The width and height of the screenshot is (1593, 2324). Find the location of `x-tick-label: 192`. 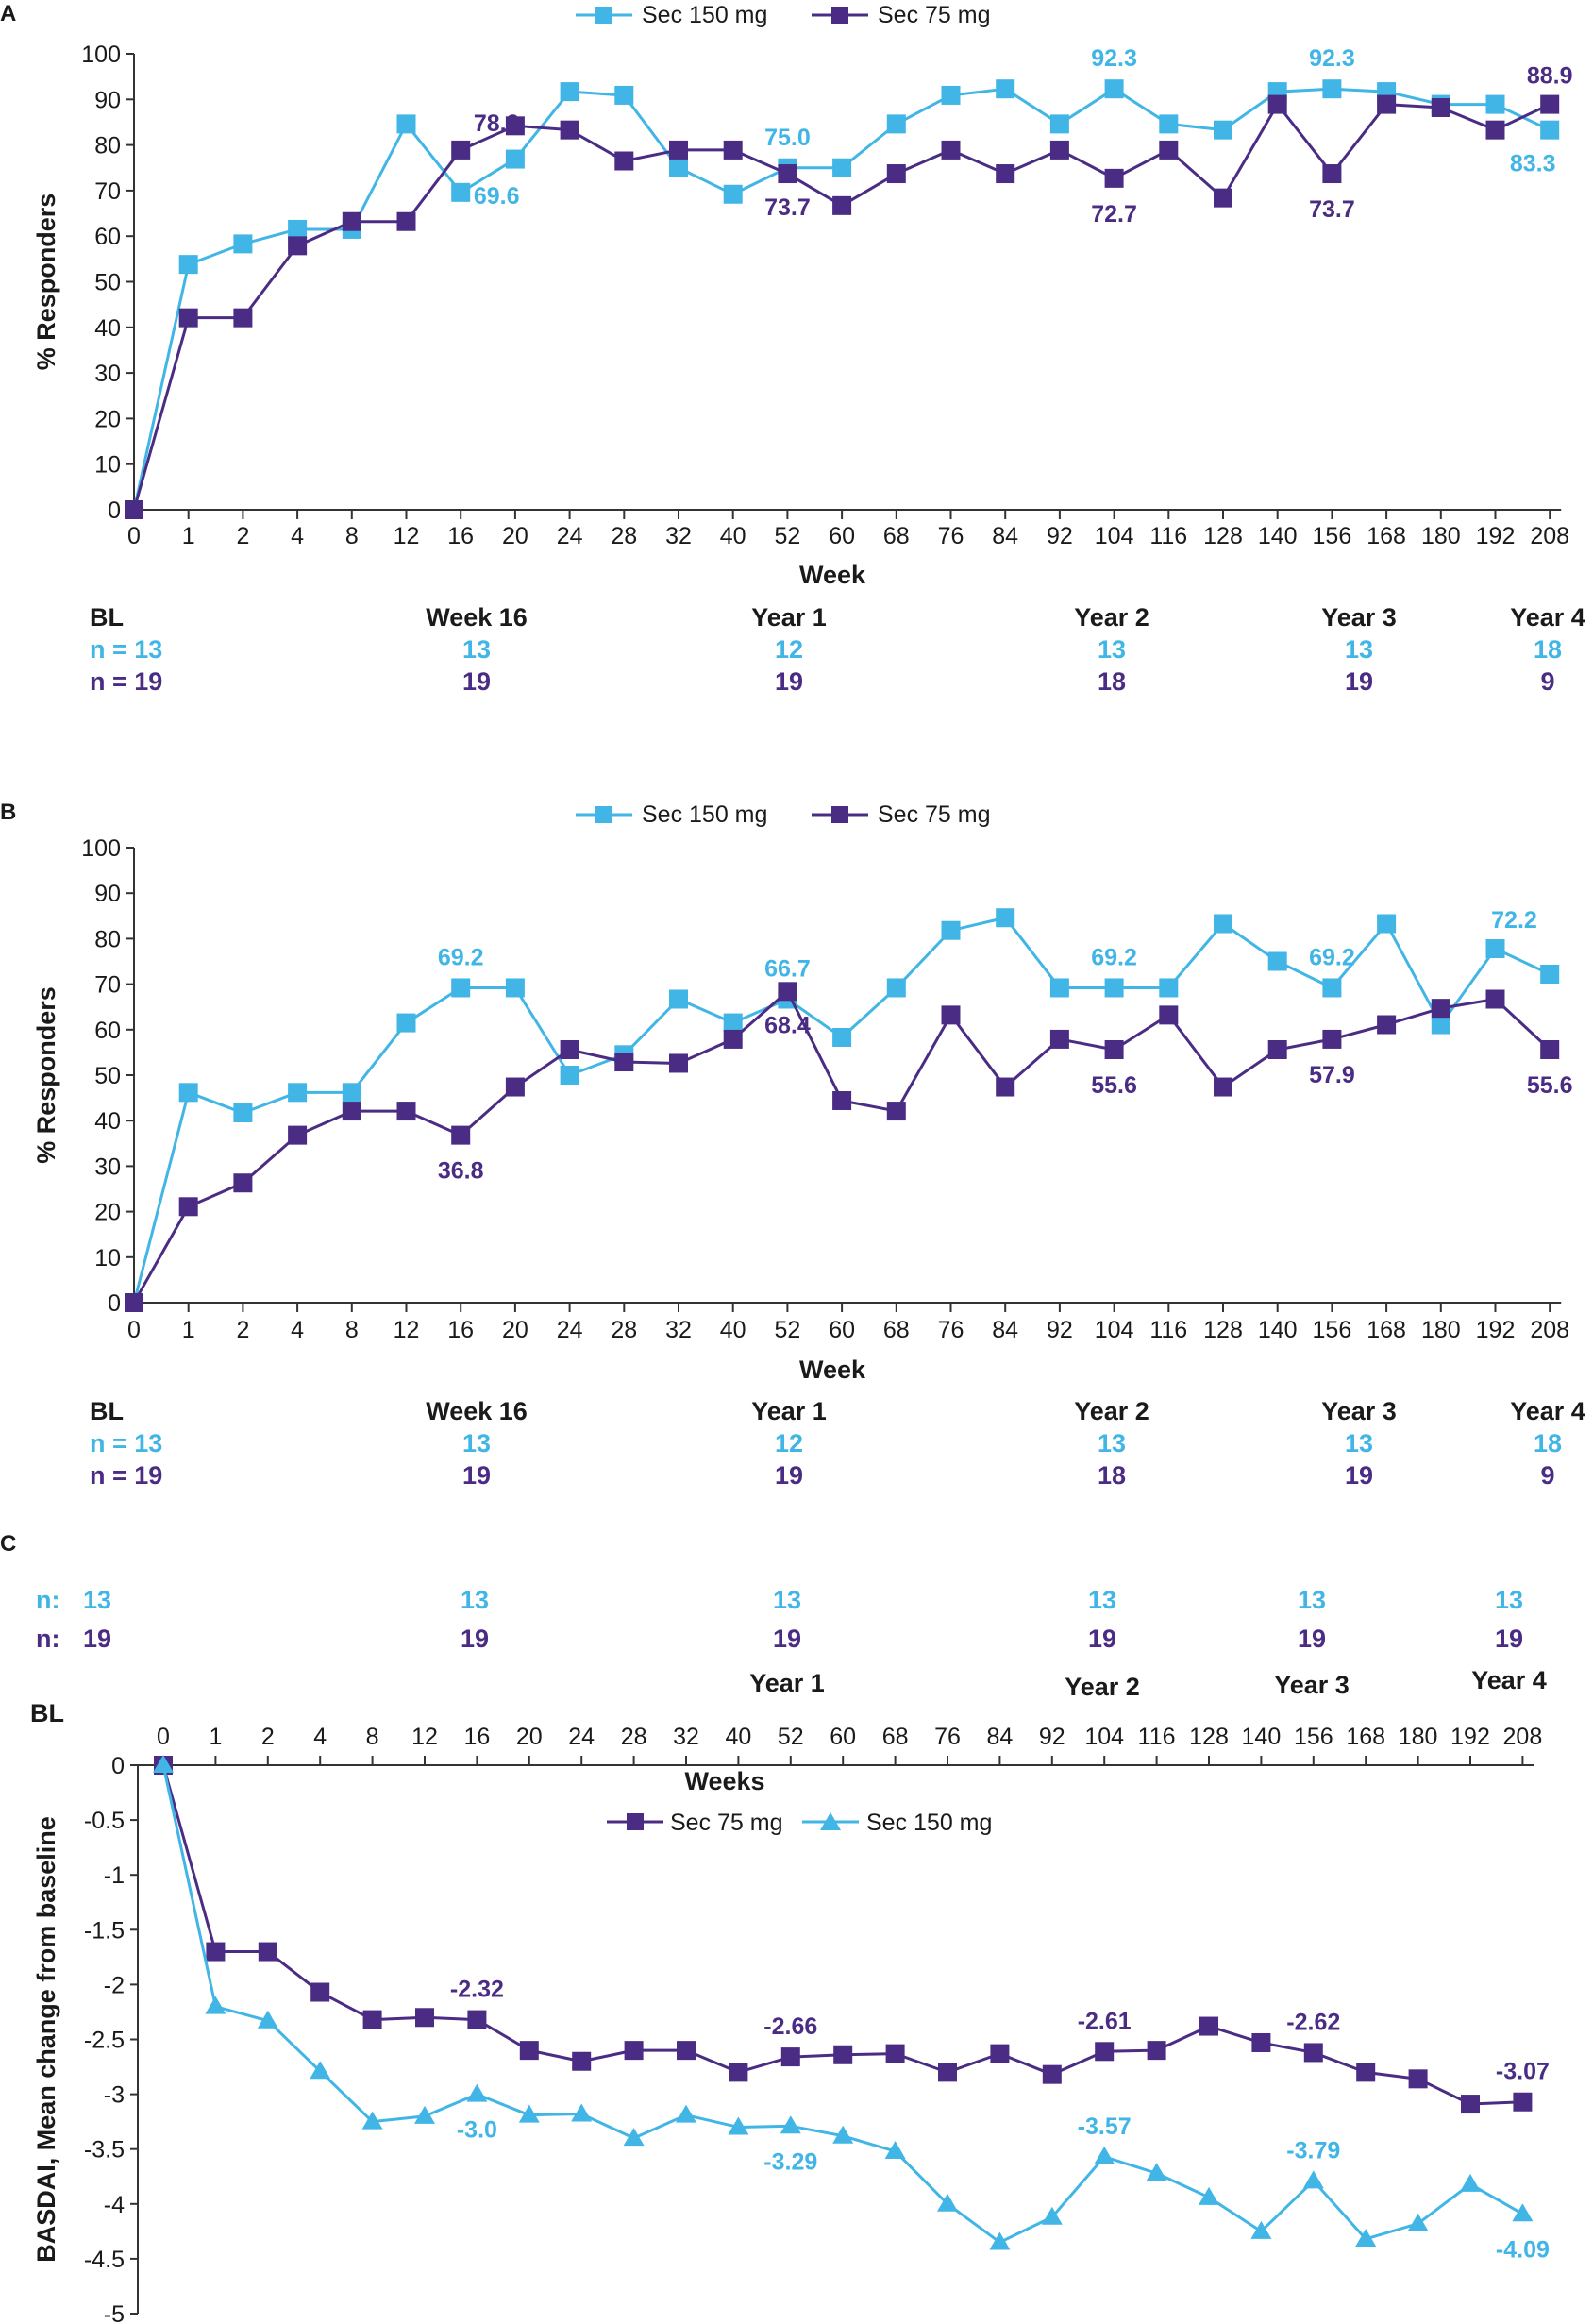

x-tick-label: 192 is located at coordinates (1496, 536).